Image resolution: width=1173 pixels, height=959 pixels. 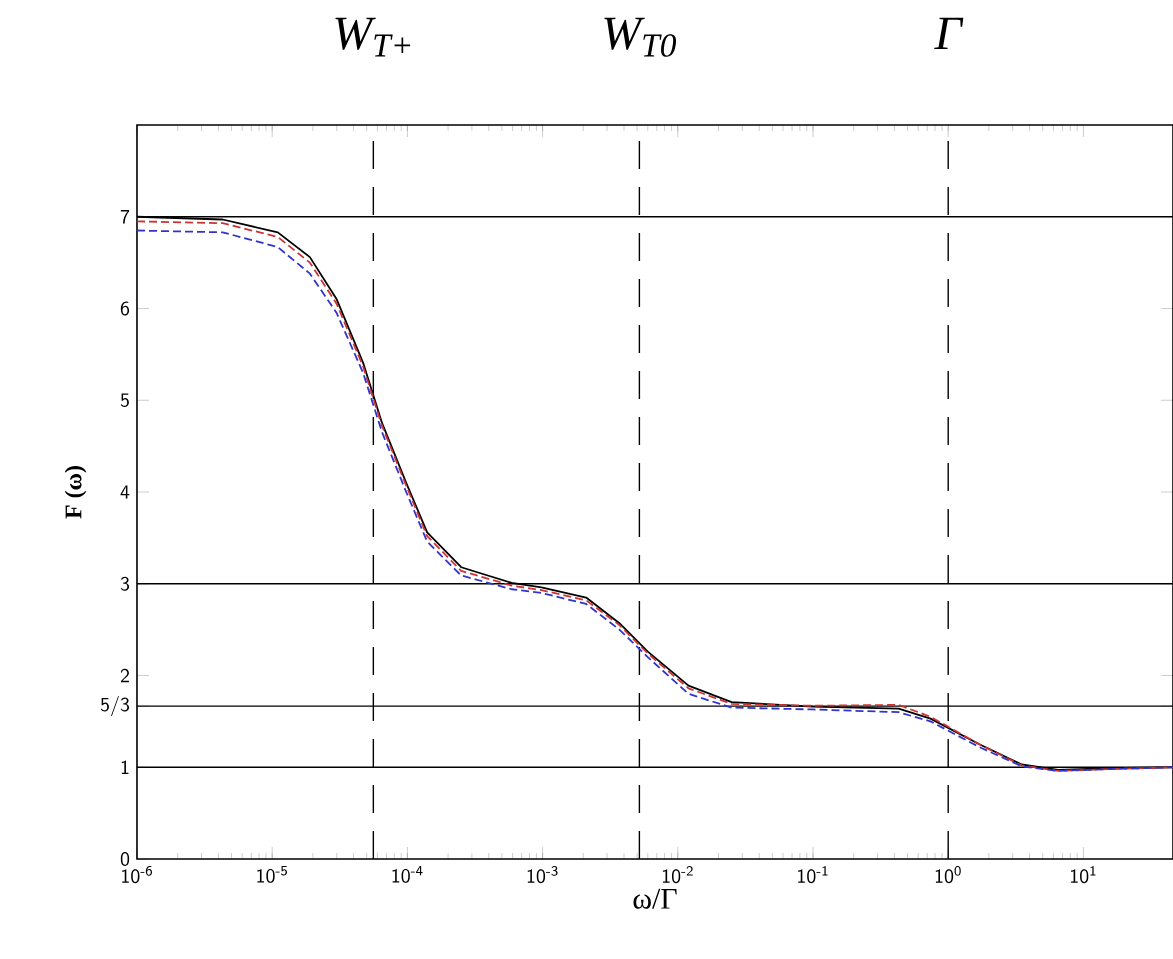 I want to click on ref-line-label: W$_{T+}$, so click(x=373, y=37).